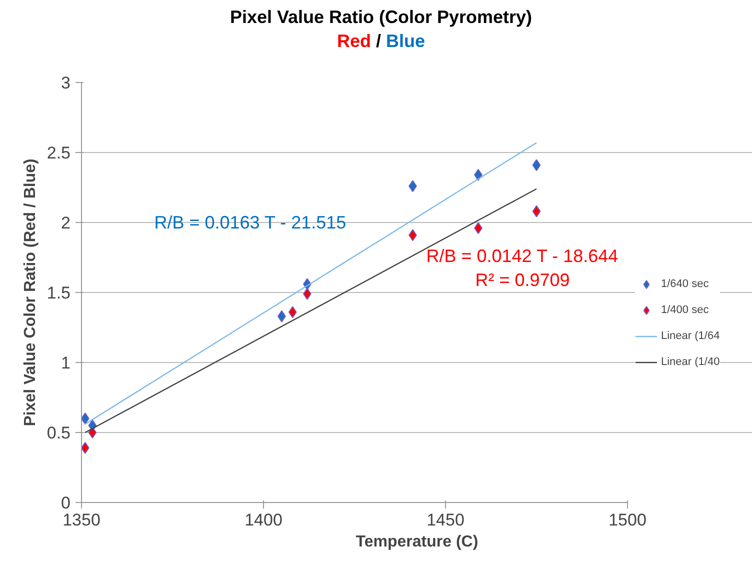  I want to click on legend-label: Linear (1/64, so click(690, 336).